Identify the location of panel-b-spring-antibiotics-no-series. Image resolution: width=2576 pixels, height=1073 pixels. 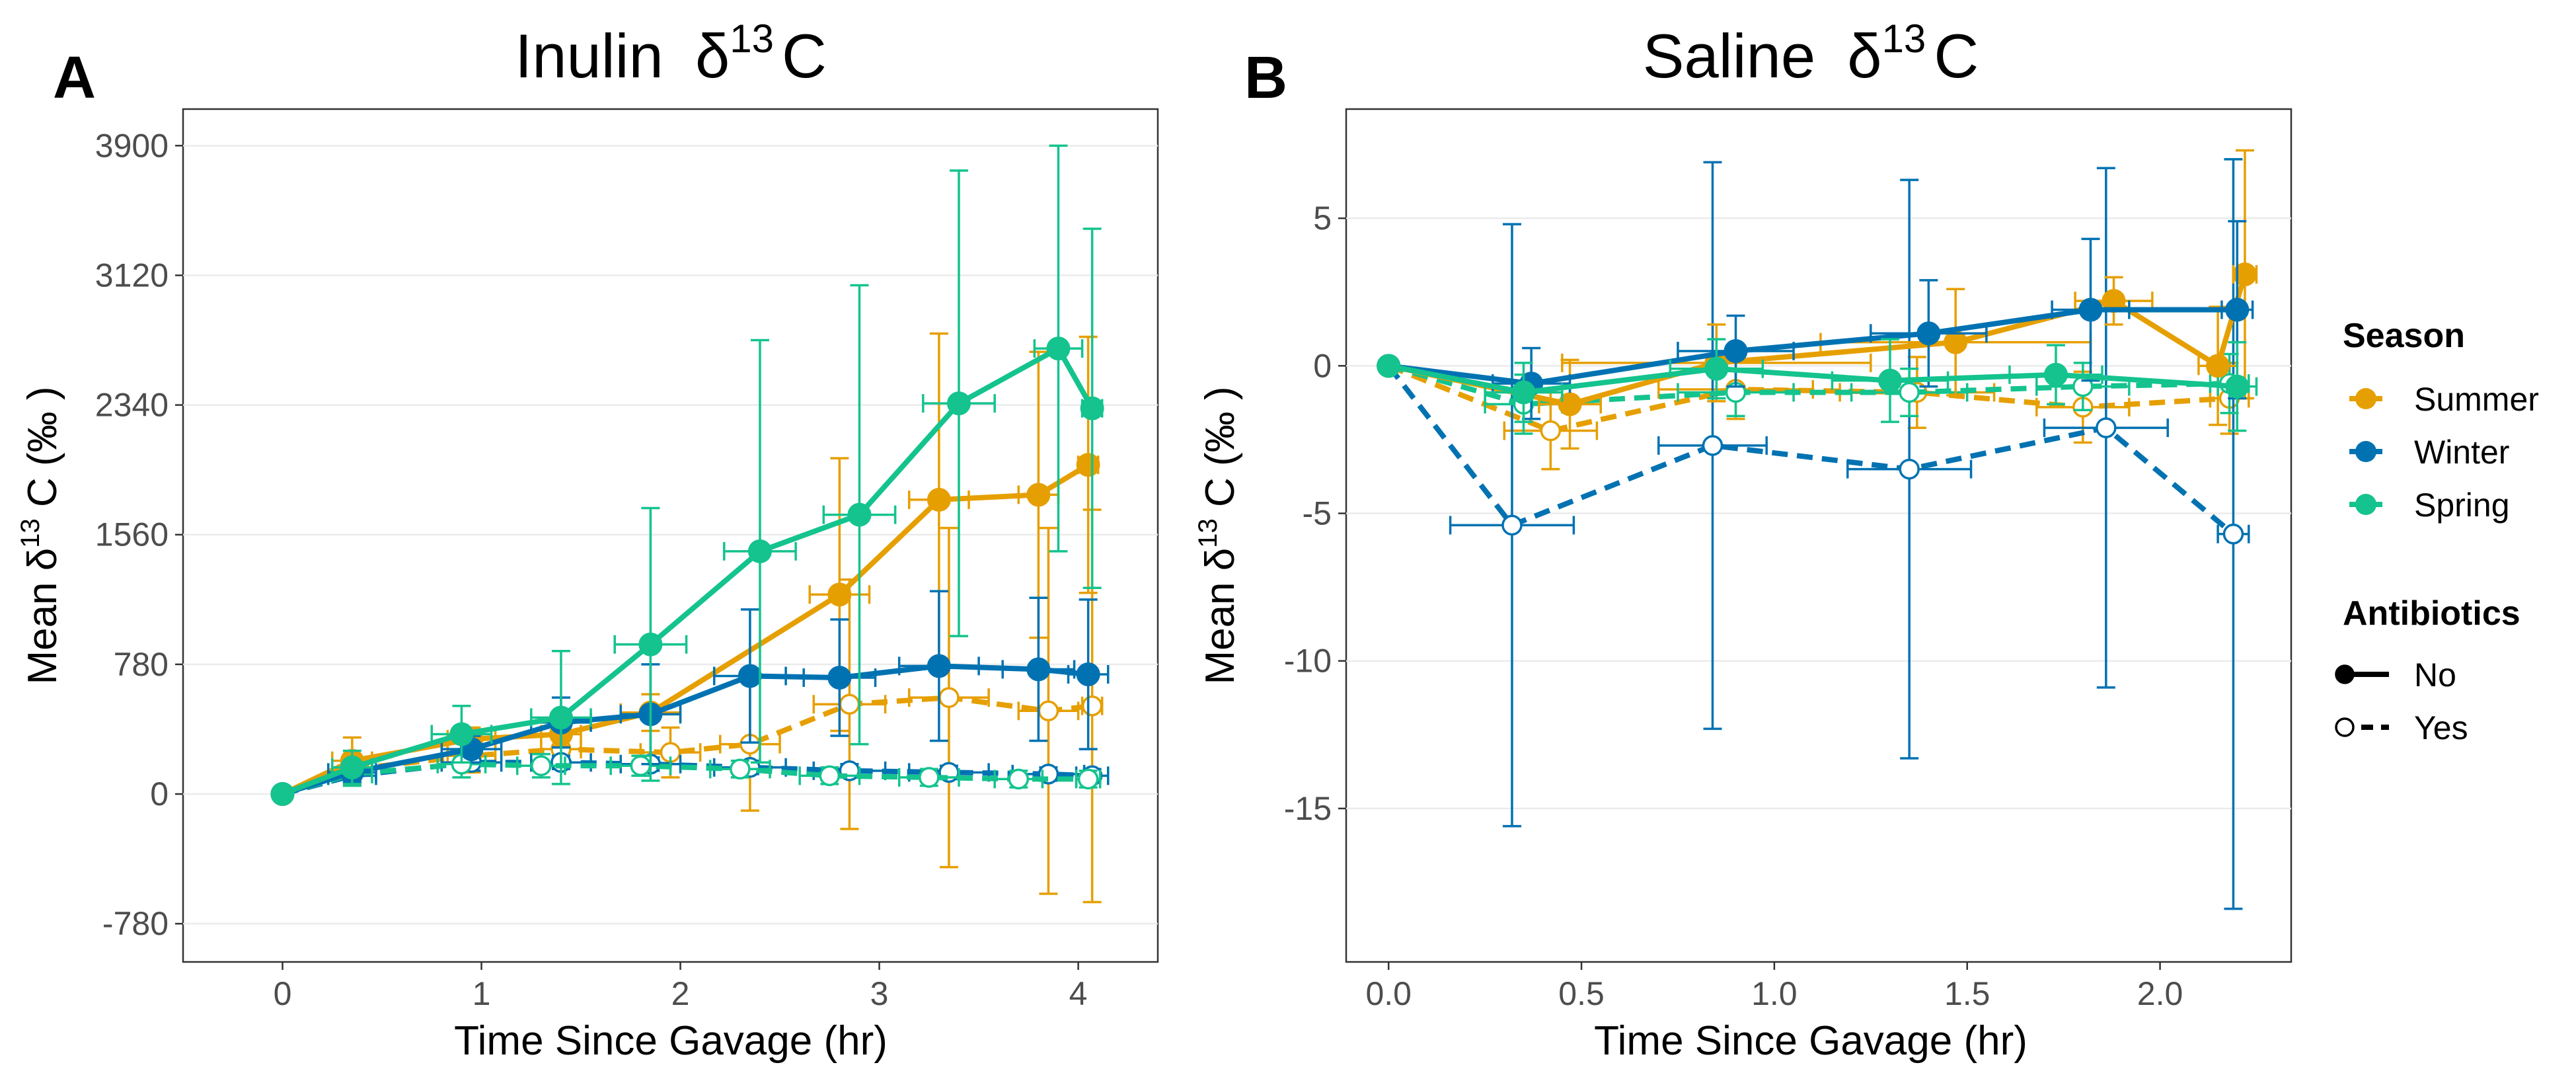
(1817, 385).